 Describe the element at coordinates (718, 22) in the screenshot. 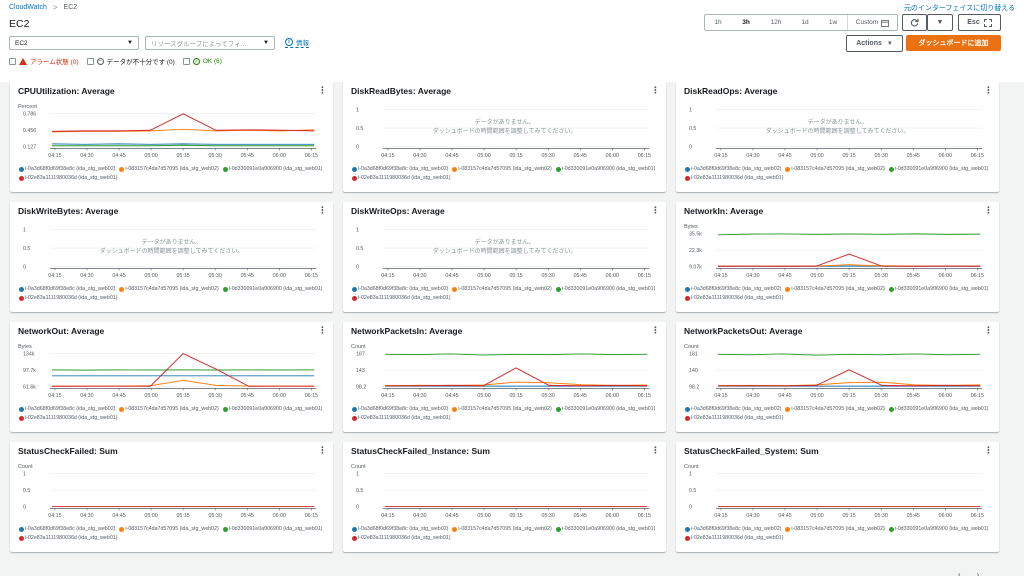

I see `time-range-1h: 1h` at that location.